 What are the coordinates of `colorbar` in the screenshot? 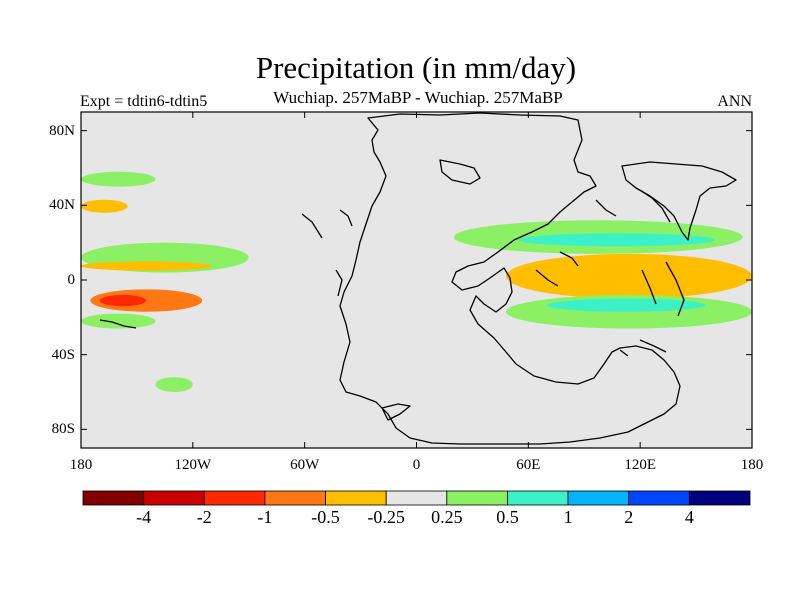 It's located at (416, 498).